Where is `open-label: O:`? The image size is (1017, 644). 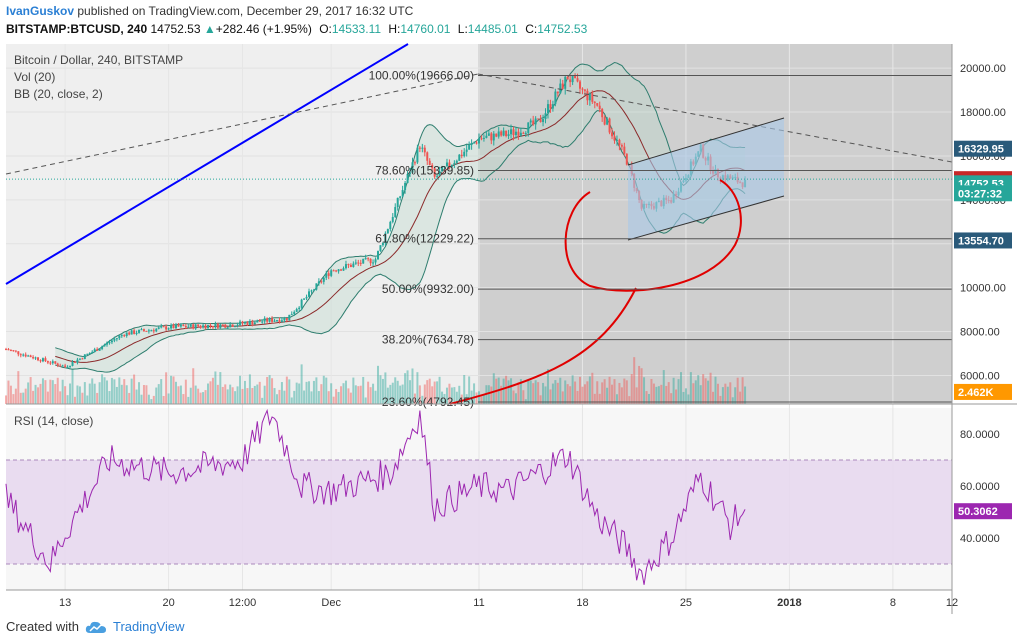 open-label: O: is located at coordinates (325, 29).